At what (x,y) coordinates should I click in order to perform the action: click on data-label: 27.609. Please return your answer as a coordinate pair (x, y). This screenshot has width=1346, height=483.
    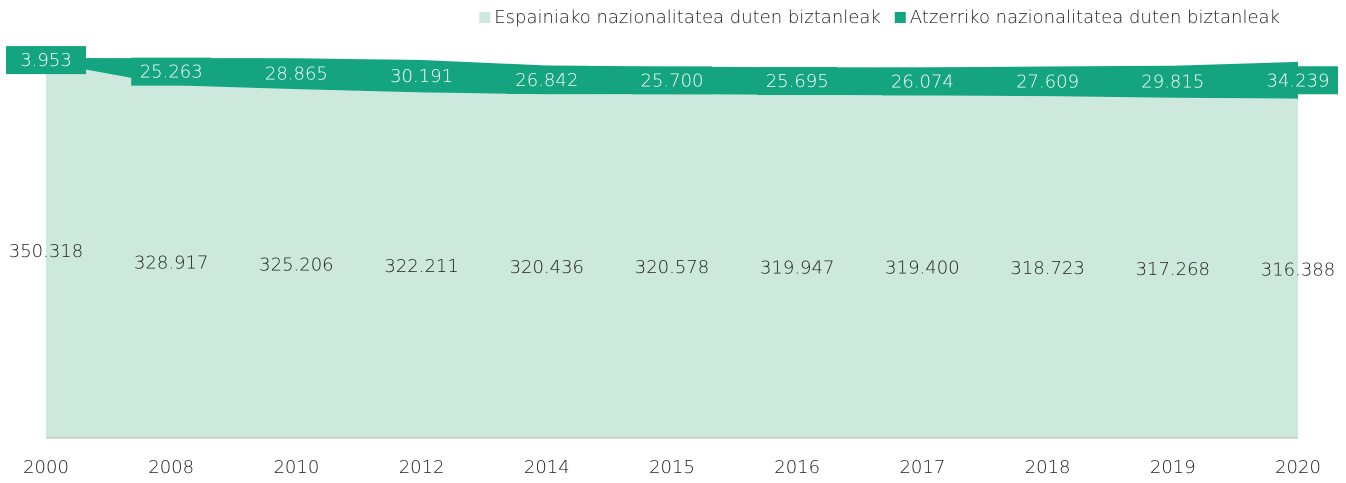
    Looking at the image, I should click on (1047, 81).